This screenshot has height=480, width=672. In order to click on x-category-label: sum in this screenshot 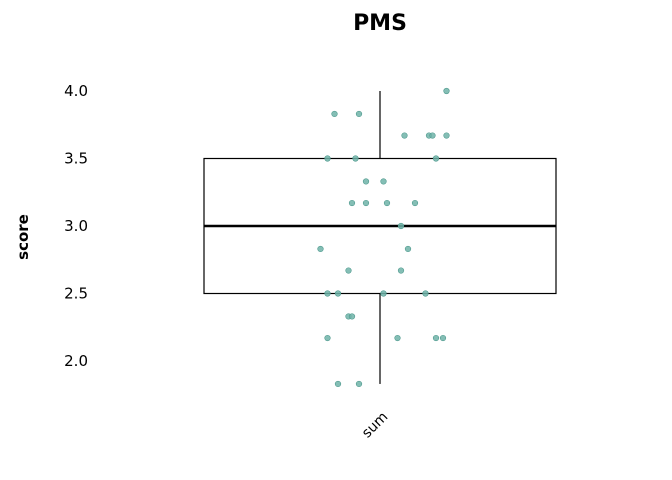, I will do `click(375, 425)`.